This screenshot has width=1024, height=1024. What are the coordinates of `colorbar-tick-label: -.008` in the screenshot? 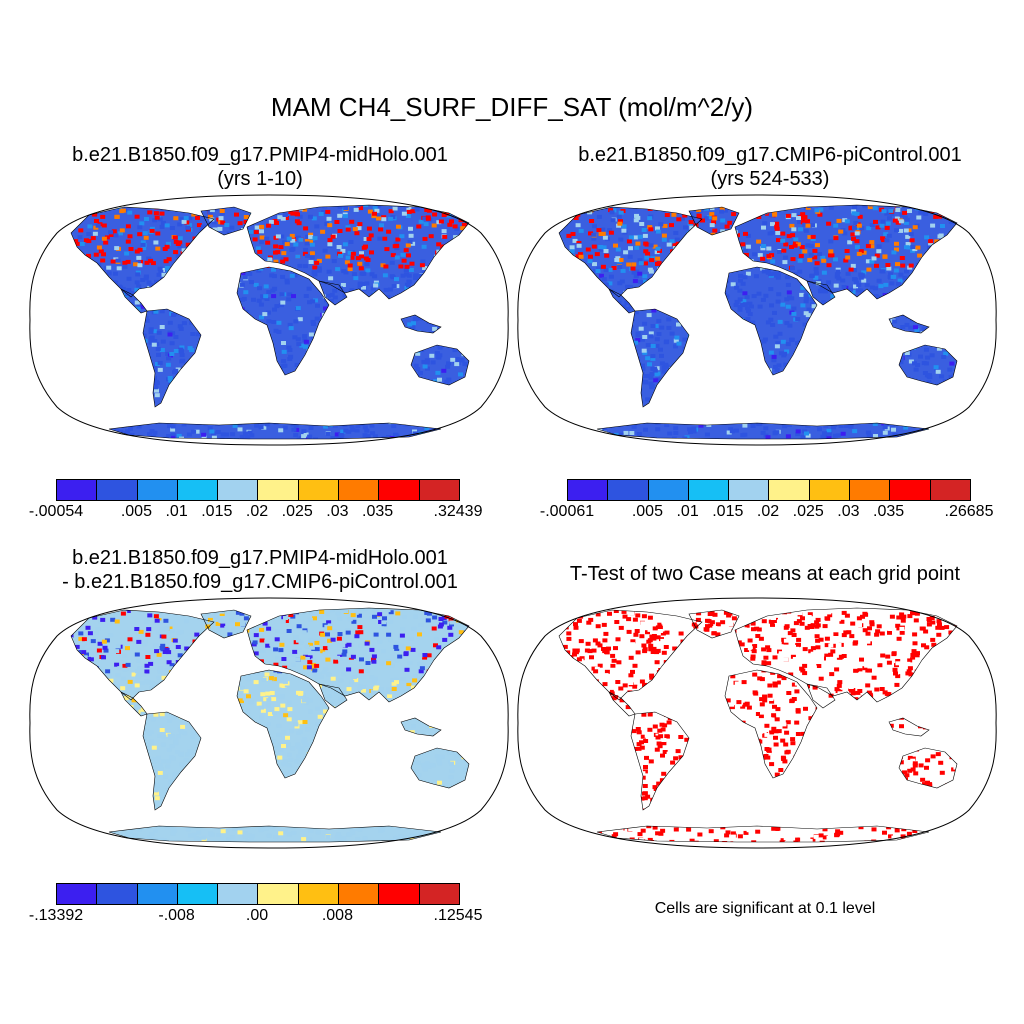 It's located at (176, 915).